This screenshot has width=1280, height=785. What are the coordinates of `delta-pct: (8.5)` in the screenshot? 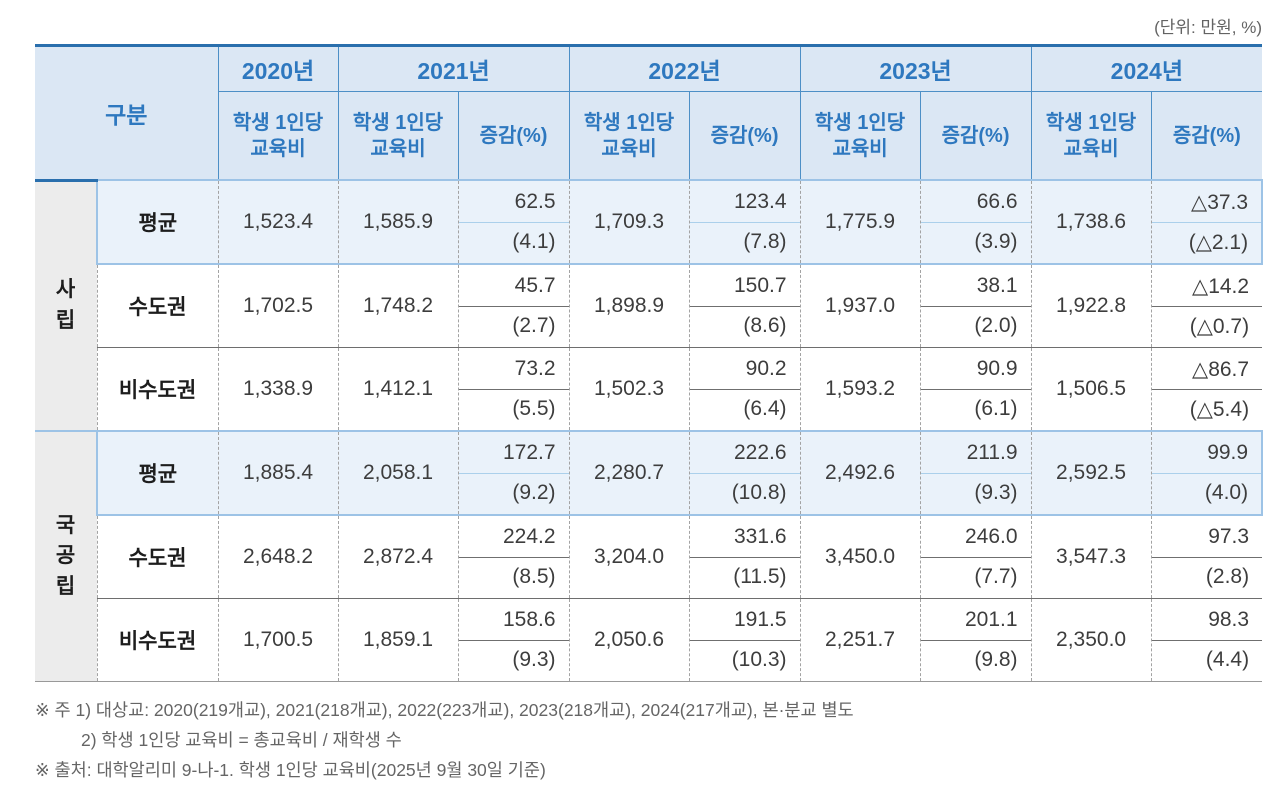 It's located at (534, 576).